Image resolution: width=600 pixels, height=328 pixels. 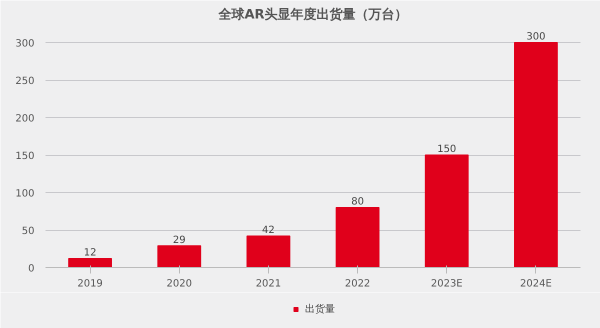 I want to click on x-tick-label: 2022, so click(x=357, y=284).